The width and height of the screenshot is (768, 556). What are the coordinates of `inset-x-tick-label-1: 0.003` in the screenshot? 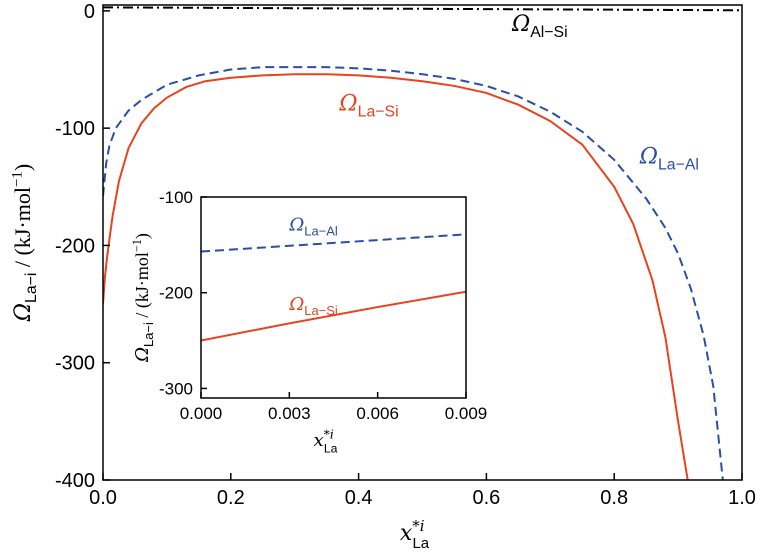 It's located at (289, 413).